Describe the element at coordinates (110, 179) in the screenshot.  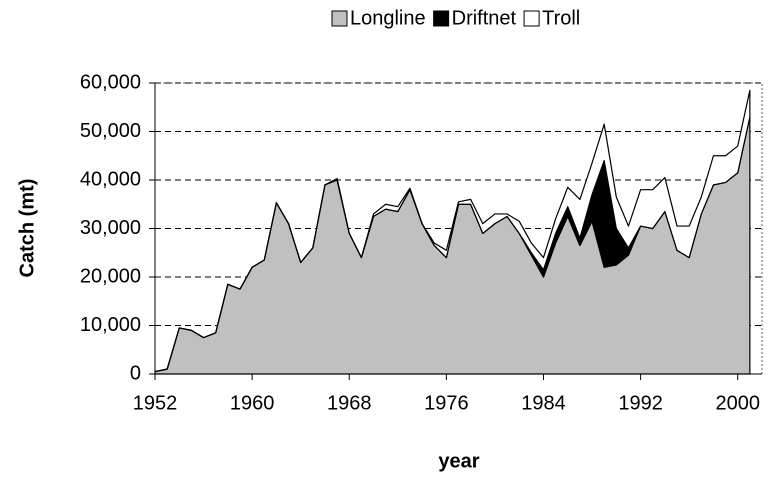
I see `y-tick-label: 40,000` at that location.